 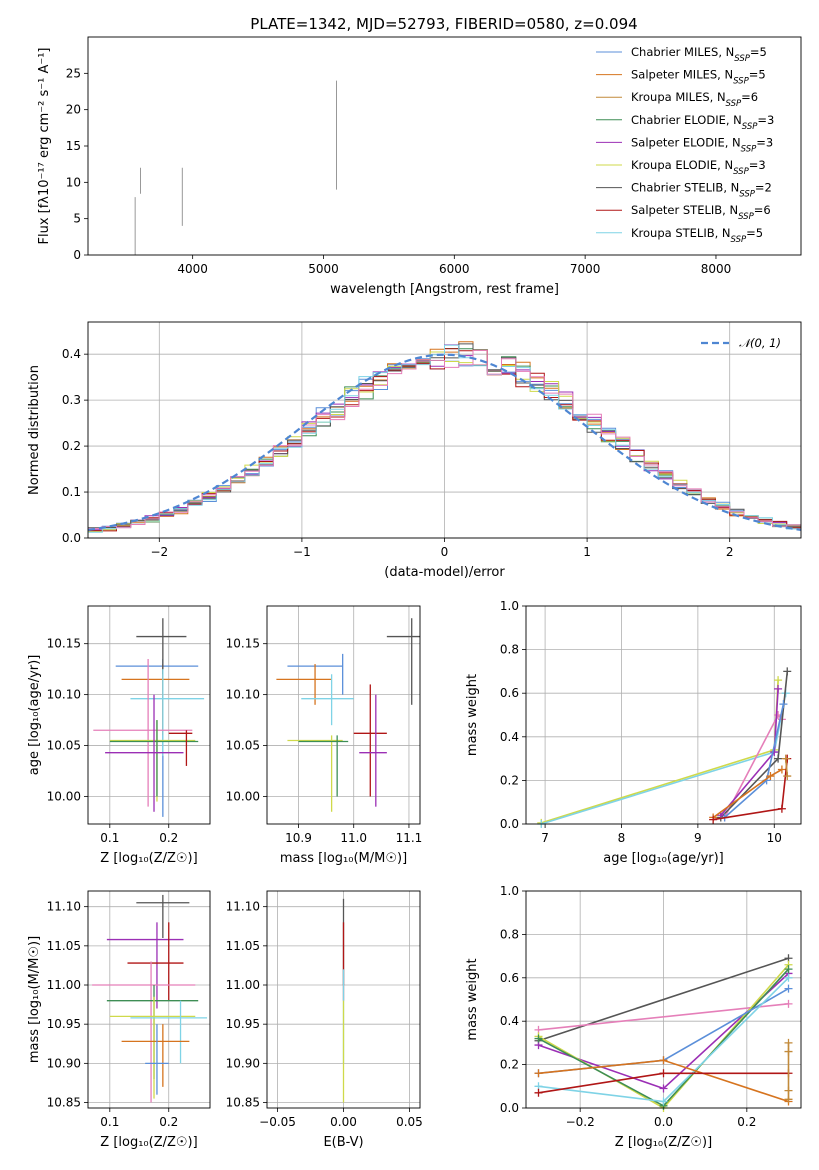 I want to click on x-tick-label: 5000, so click(x=323, y=269).